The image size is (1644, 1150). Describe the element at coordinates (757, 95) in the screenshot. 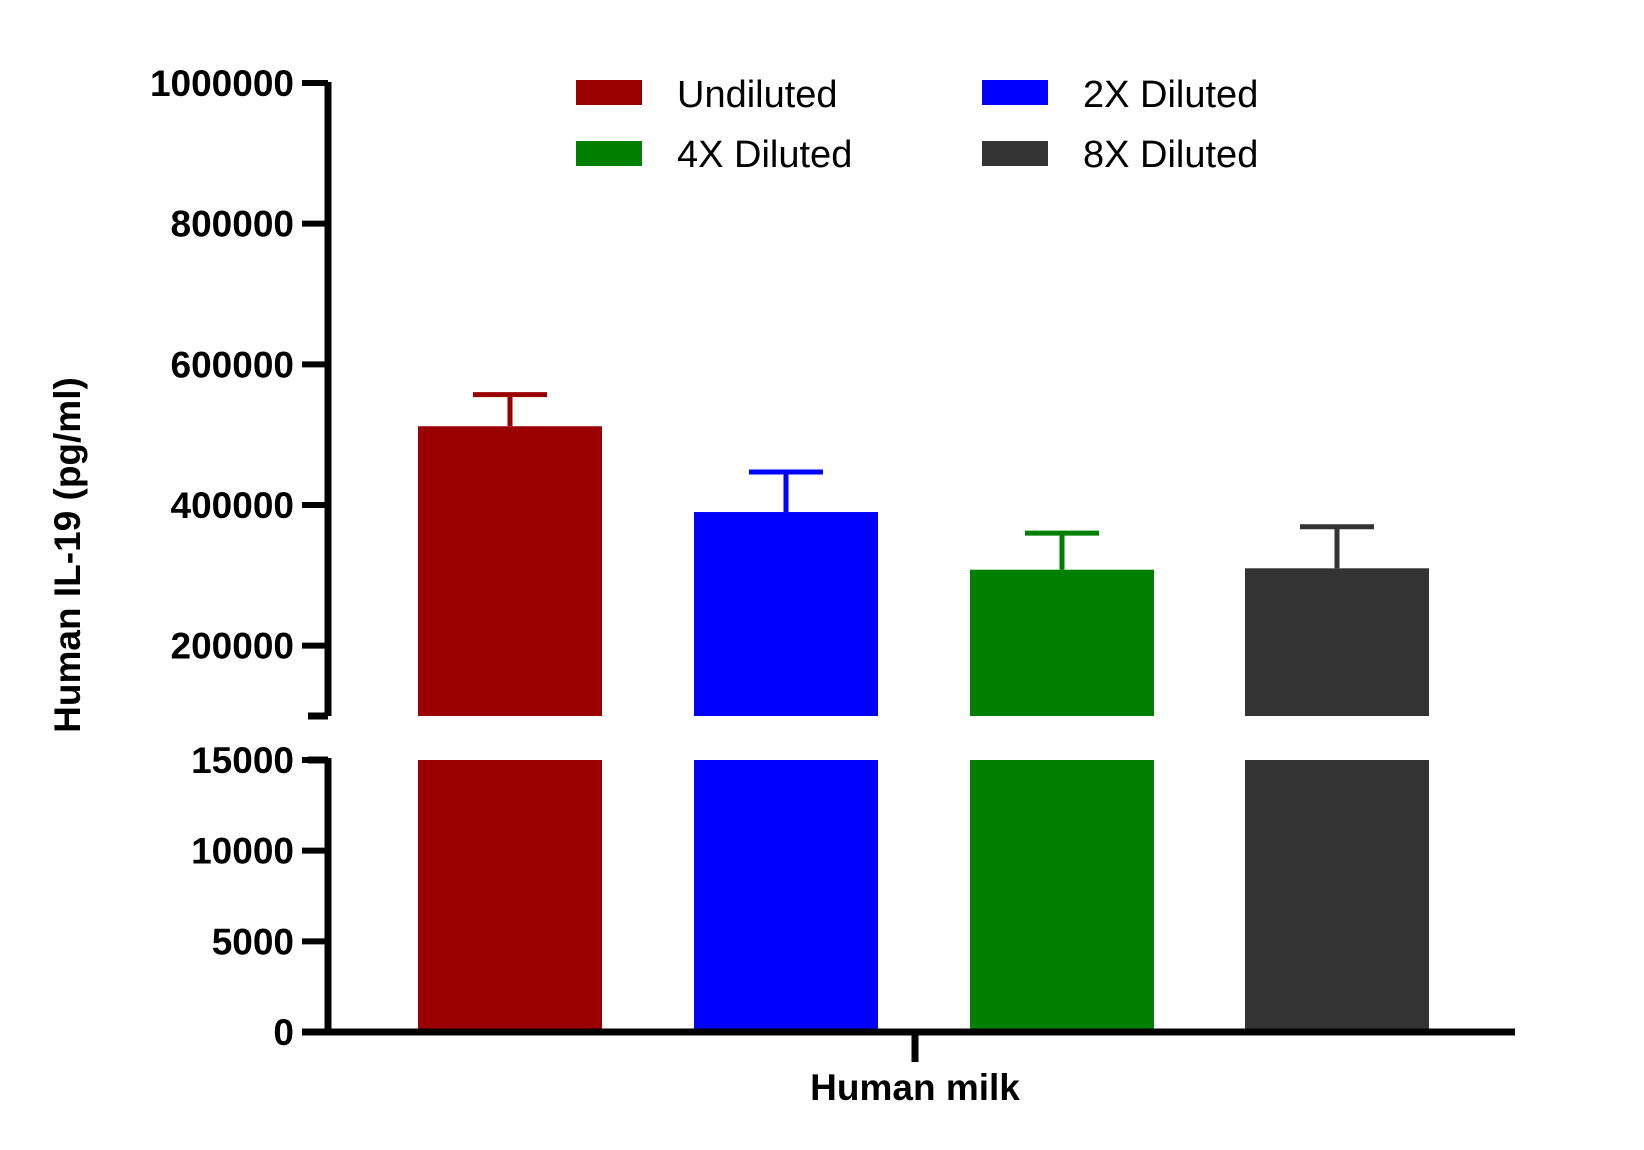

I see `legend-label-1: Undiluted` at that location.